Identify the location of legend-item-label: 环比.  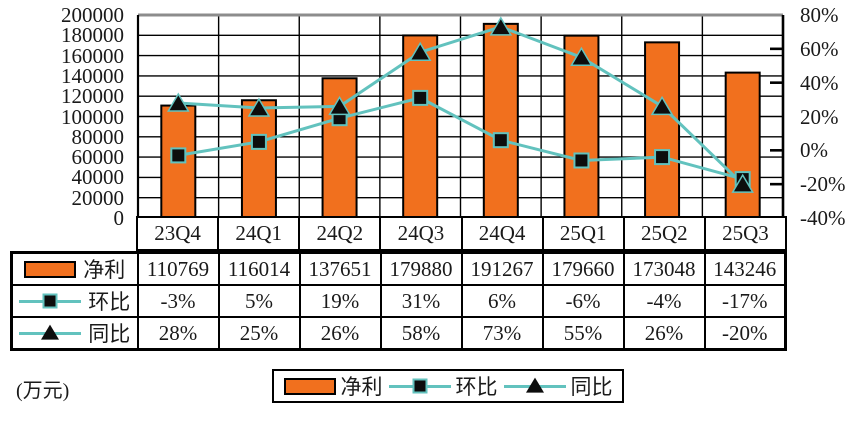
(476, 387).